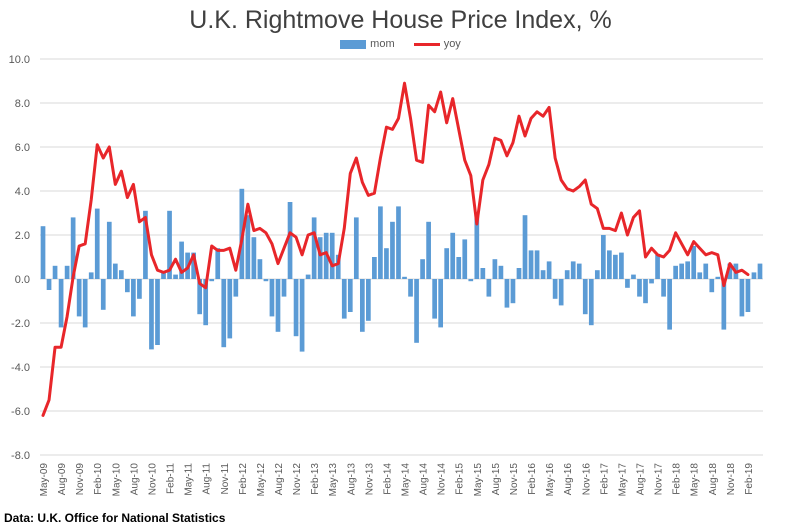 Image resolution: width=801 pixels, height=530 pixels. I want to click on y-tick-label: 8.0, so click(22, 104).